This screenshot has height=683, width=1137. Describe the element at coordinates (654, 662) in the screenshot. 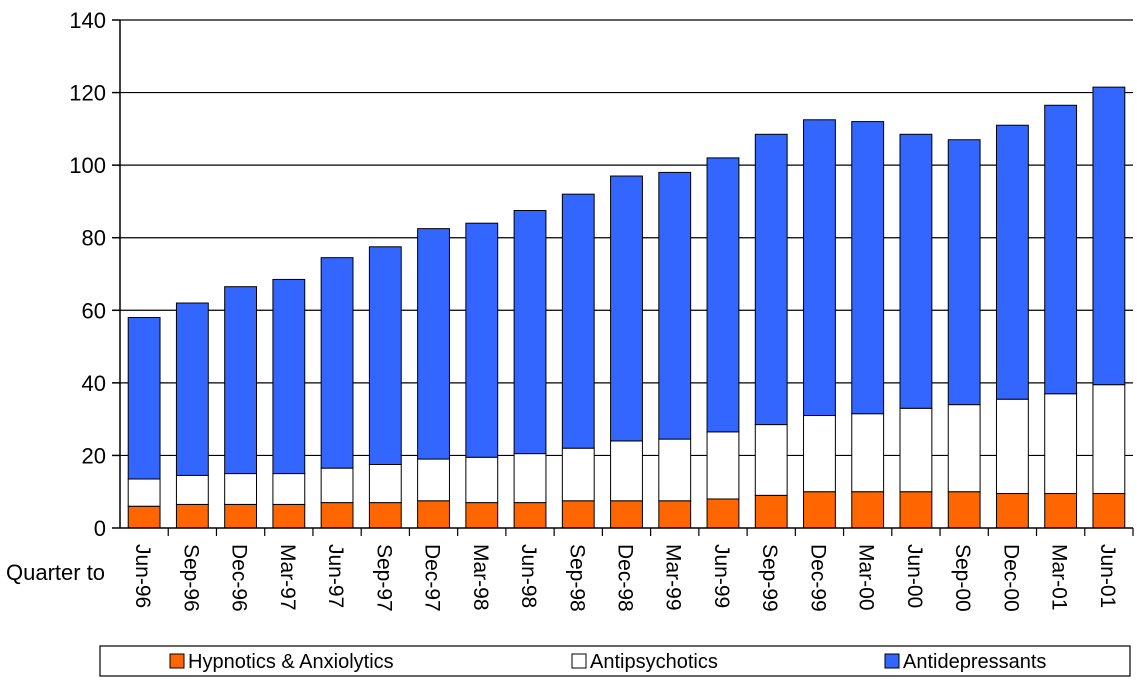

I see `legend-label-antipsychotics: Antipsychotics` at that location.